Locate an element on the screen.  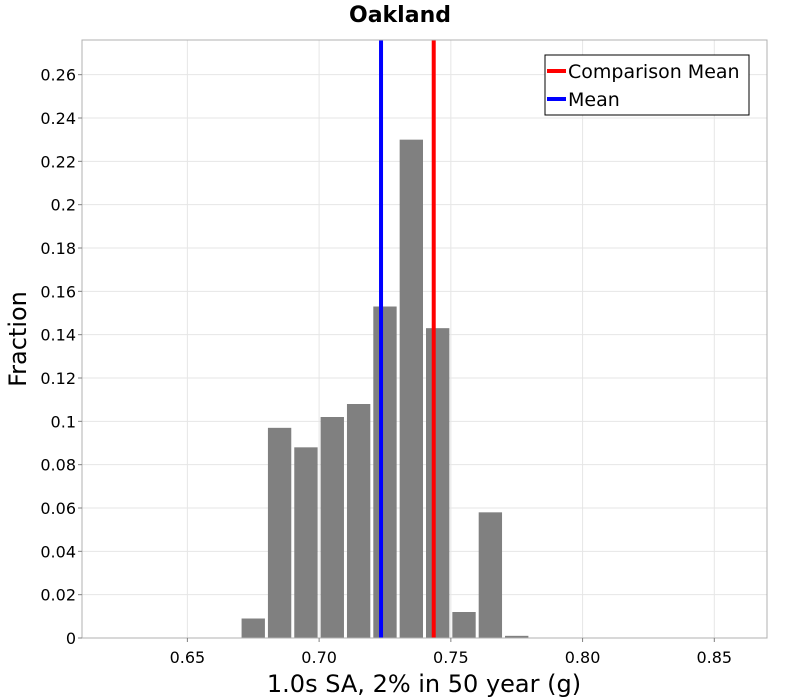
x-tick-label: 0.80 is located at coordinates (583, 657).